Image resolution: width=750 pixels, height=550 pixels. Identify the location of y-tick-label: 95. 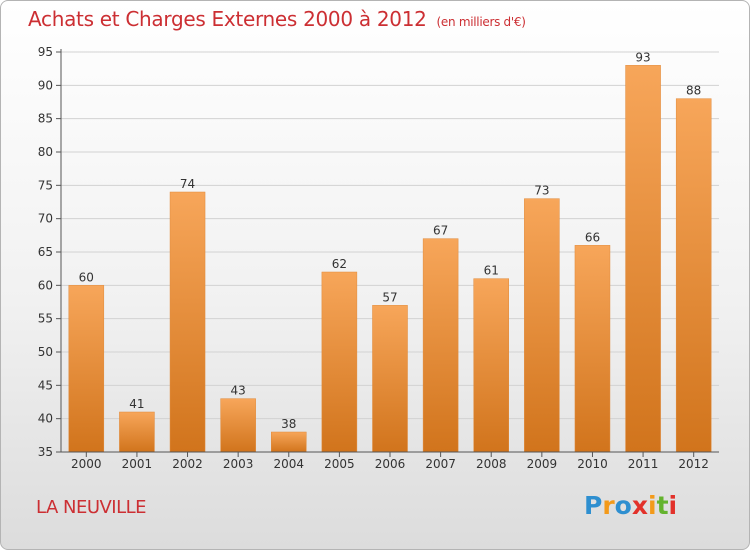
(45, 52).